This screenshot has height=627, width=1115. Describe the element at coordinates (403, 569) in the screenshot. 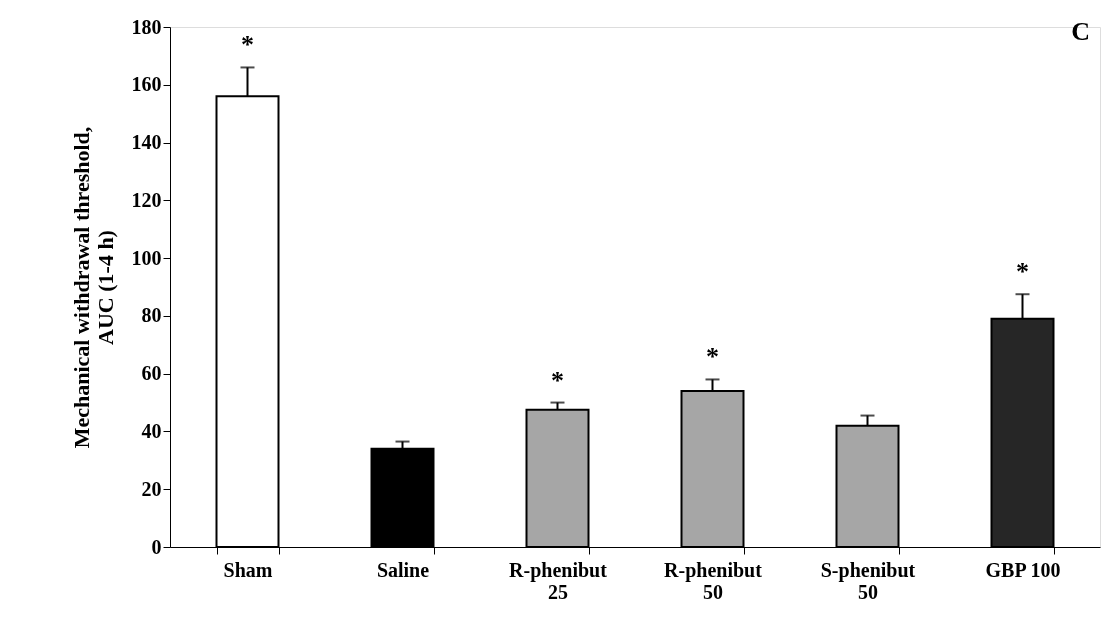

I see `x-tick-label: Saline` at that location.